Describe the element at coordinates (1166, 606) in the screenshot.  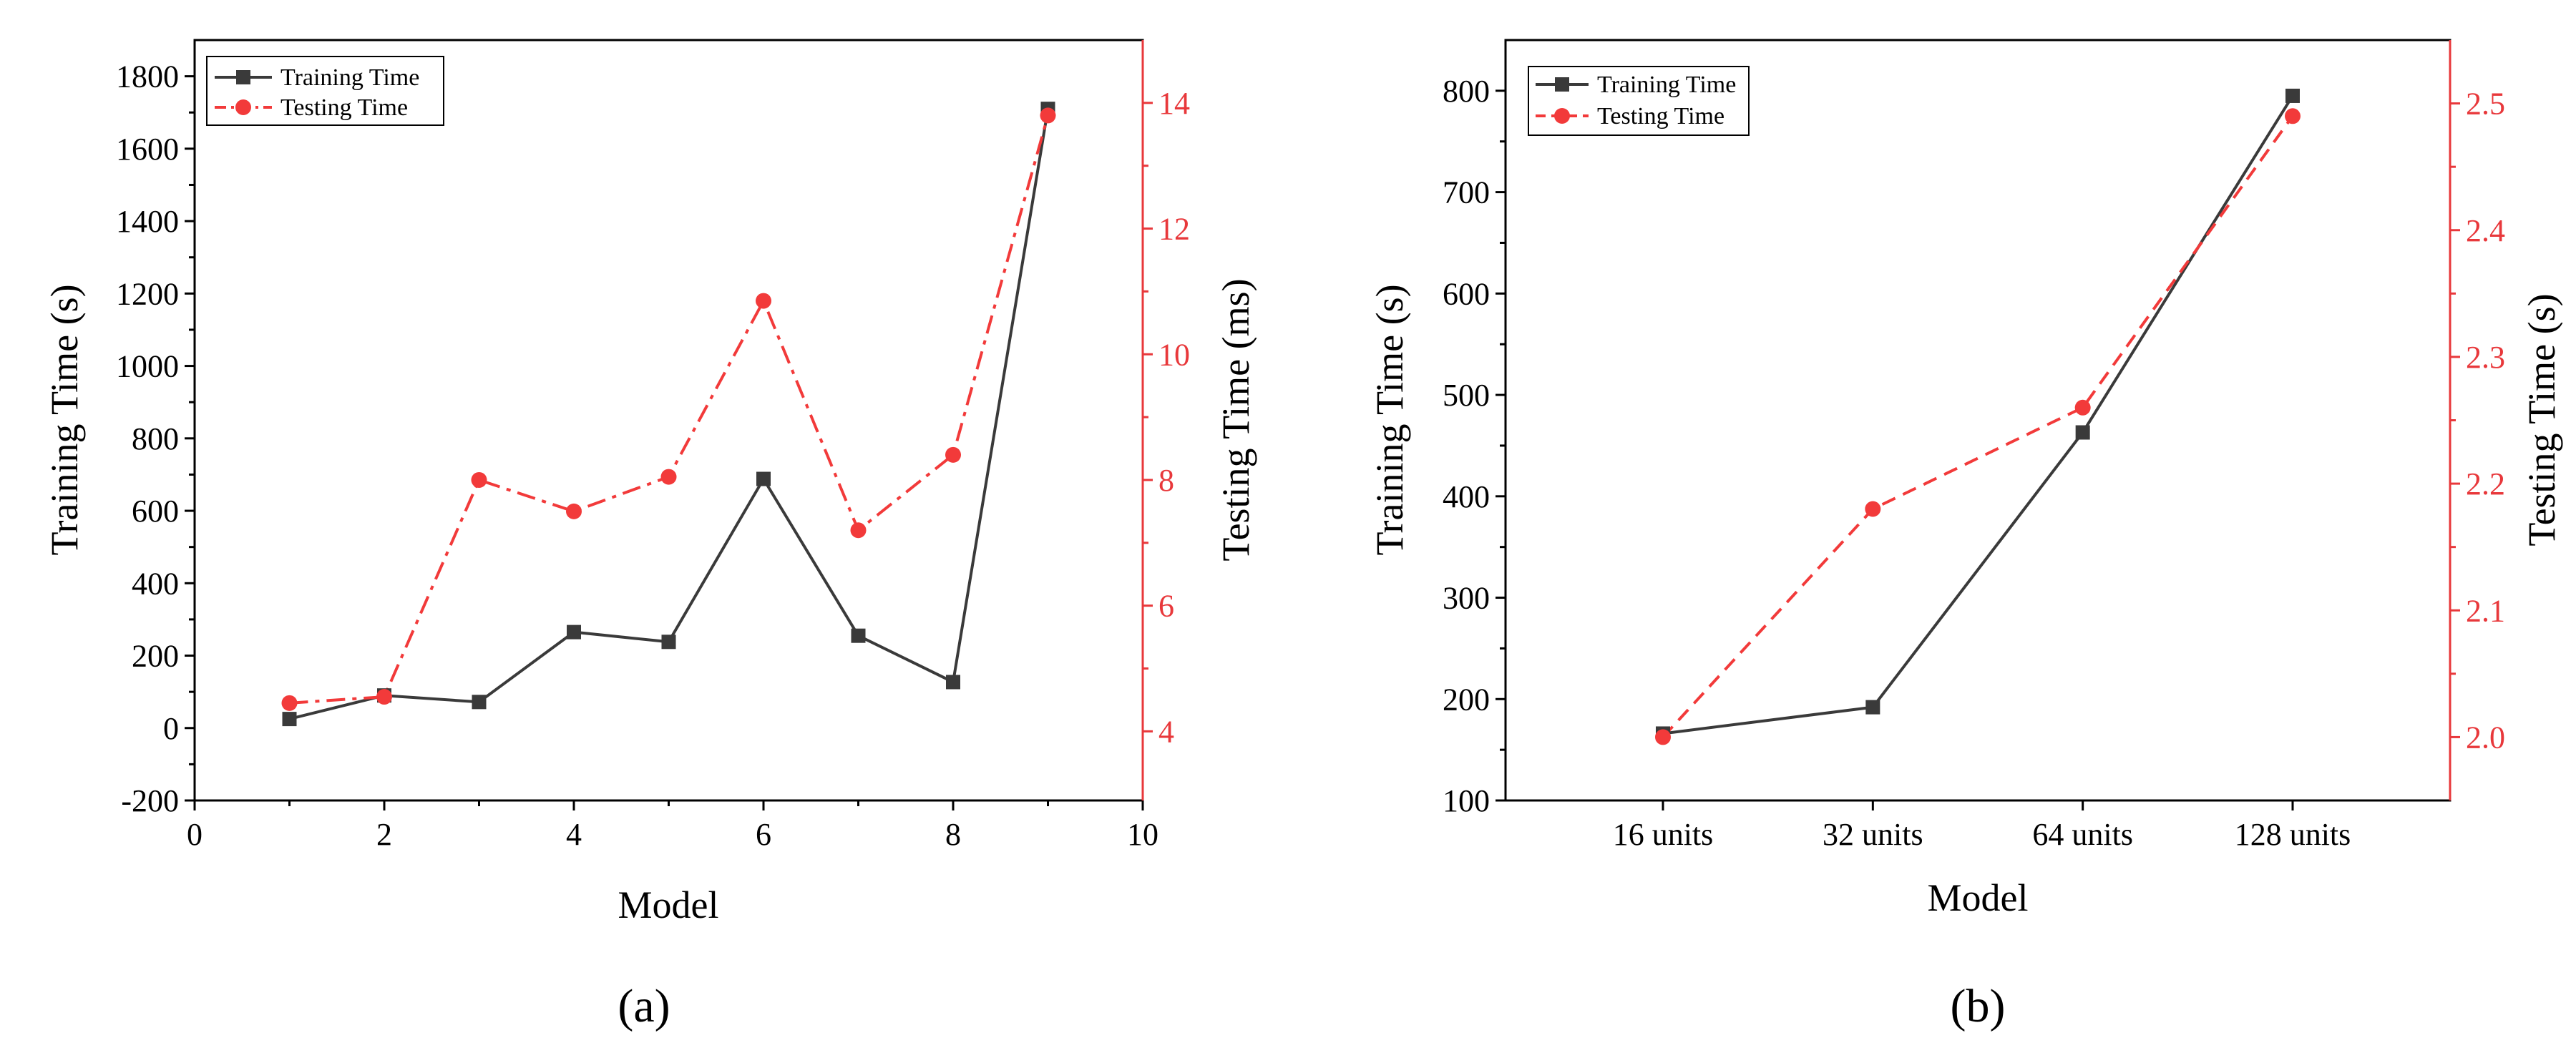
I see `y2-tick-label-a: 6` at that location.